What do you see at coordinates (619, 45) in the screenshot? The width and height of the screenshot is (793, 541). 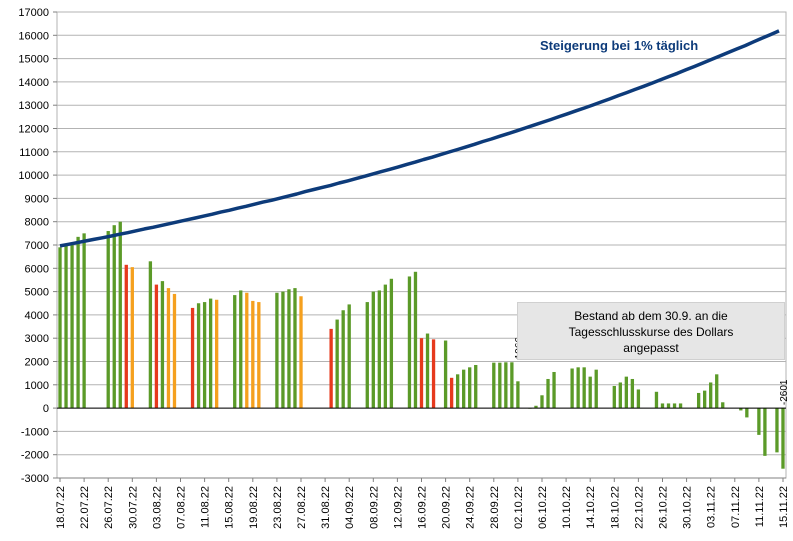 I see `series-label: Steigerung bei 1% täglich` at bounding box center [619, 45].